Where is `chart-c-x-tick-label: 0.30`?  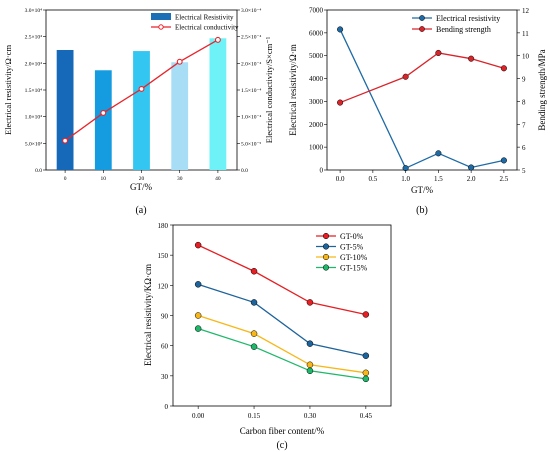 chart-c-x-tick-label: 0.30 is located at coordinates (310, 416).